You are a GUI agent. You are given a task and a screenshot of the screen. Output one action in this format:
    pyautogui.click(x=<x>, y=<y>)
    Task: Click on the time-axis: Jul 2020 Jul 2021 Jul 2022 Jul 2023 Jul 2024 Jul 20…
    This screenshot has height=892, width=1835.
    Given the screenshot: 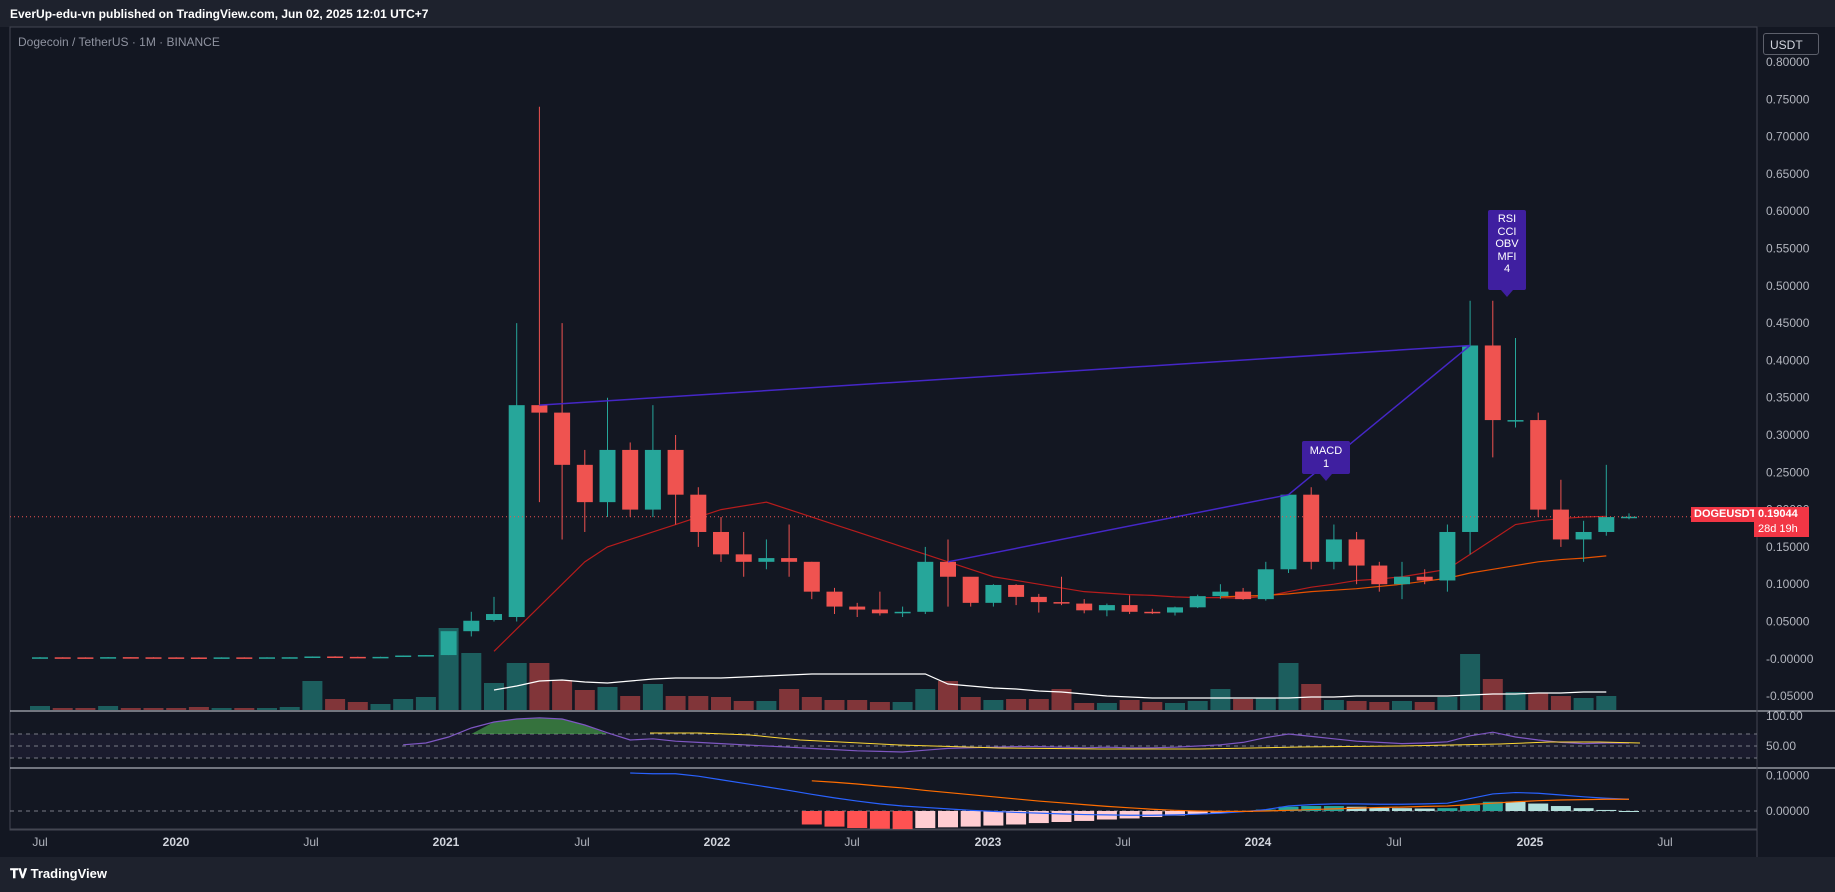 What is the action you would take?
    pyautogui.click(x=852, y=842)
    